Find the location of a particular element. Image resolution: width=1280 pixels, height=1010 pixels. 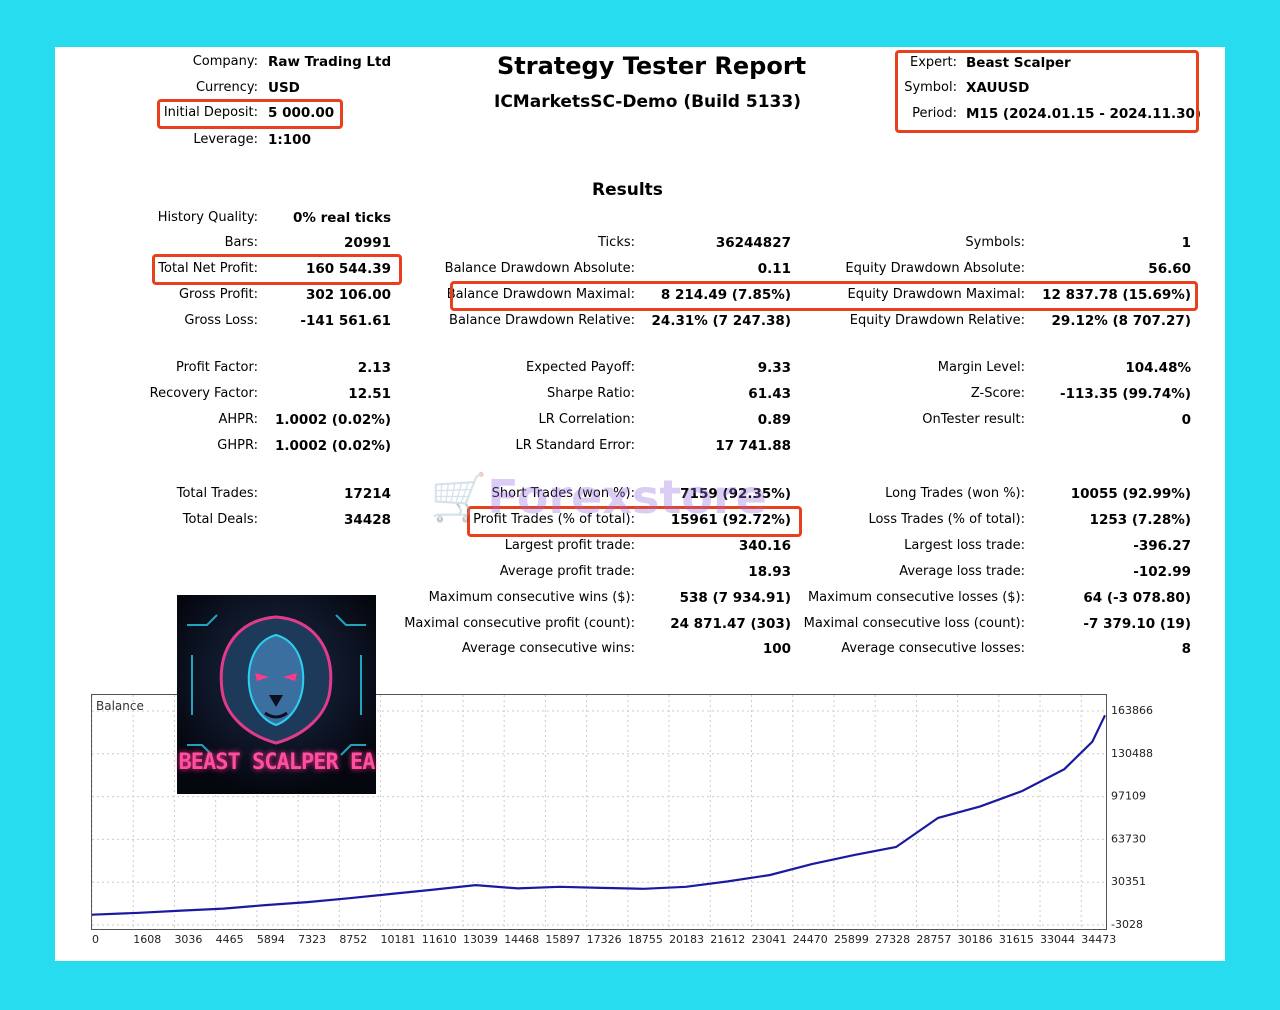

y-tick-label: 63730 is located at coordinates (1128, 838).